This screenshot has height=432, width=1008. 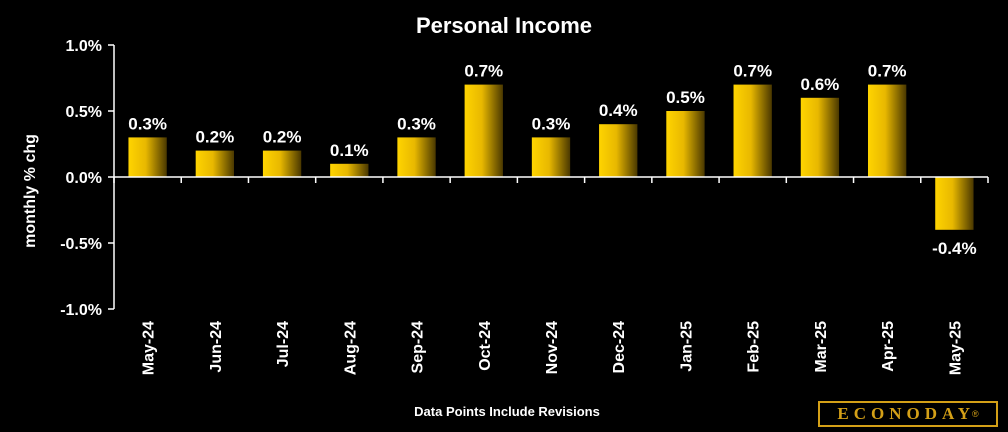 What do you see at coordinates (84, 178) in the screenshot?
I see `y-tick-label: 0.0%` at bounding box center [84, 178].